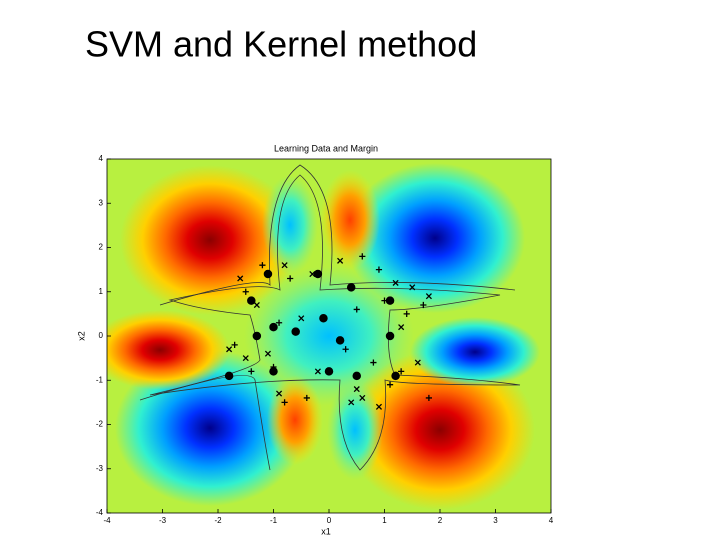 The width and height of the screenshot is (720, 540). I want to click on x-axis-label: x1, so click(326, 531).